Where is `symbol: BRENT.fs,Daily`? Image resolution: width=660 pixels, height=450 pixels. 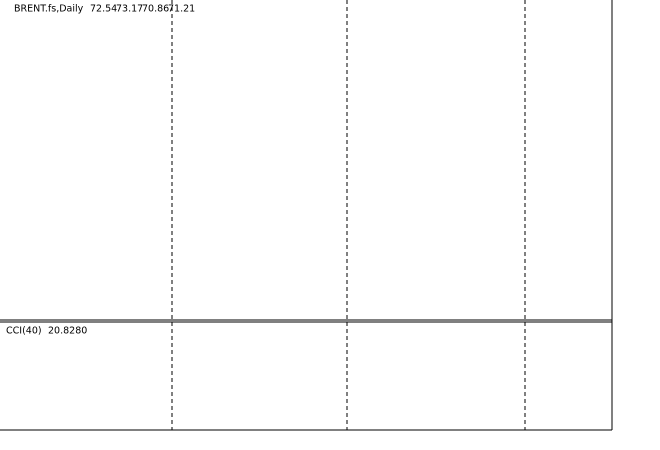
symbol: BRENT.fs,Daily is located at coordinates (49, 9).